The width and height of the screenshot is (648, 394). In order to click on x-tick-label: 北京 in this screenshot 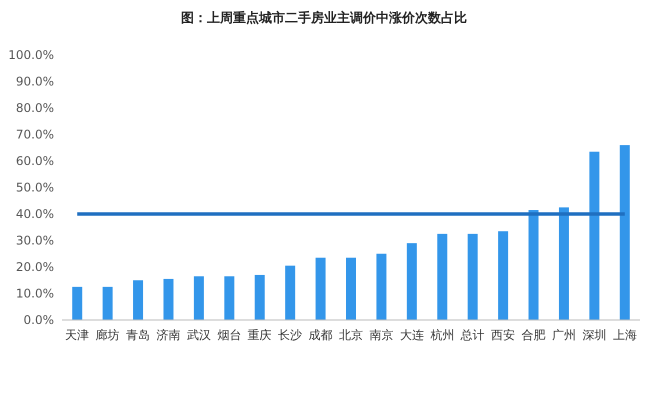, I will do `click(351, 335)`.